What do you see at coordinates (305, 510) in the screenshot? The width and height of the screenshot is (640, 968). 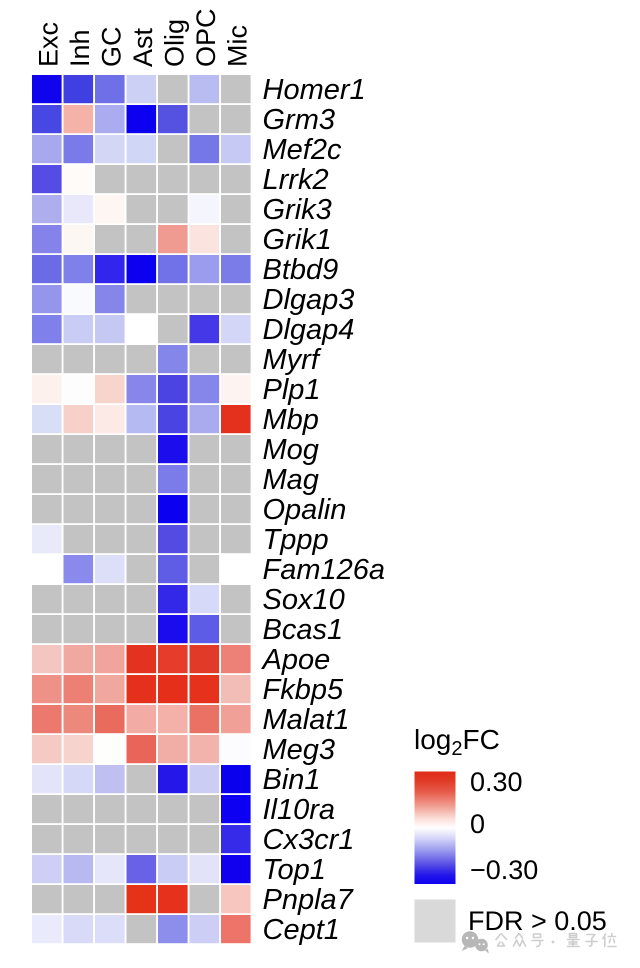 I see `svg-text: Opalin` at bounding box center [305, 510].